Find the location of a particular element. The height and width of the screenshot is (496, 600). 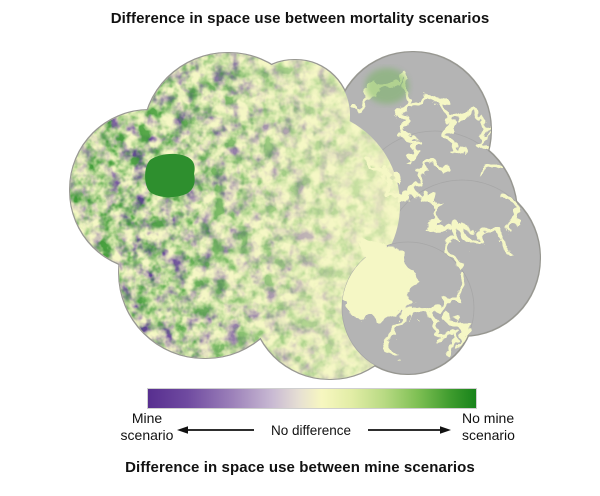

legend-label-line: Mine is located at coordinates (147, 418).